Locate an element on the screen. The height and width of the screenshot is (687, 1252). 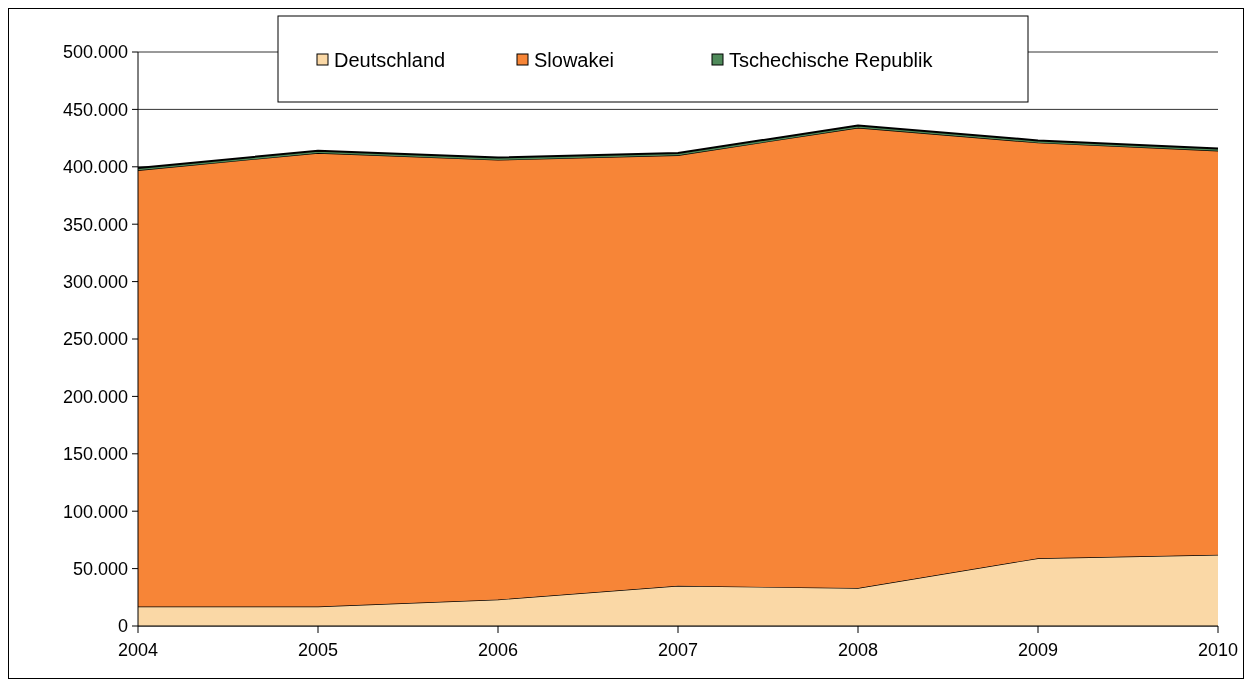
y-tick-label: 300.000 is located at coordinates (95, 281).